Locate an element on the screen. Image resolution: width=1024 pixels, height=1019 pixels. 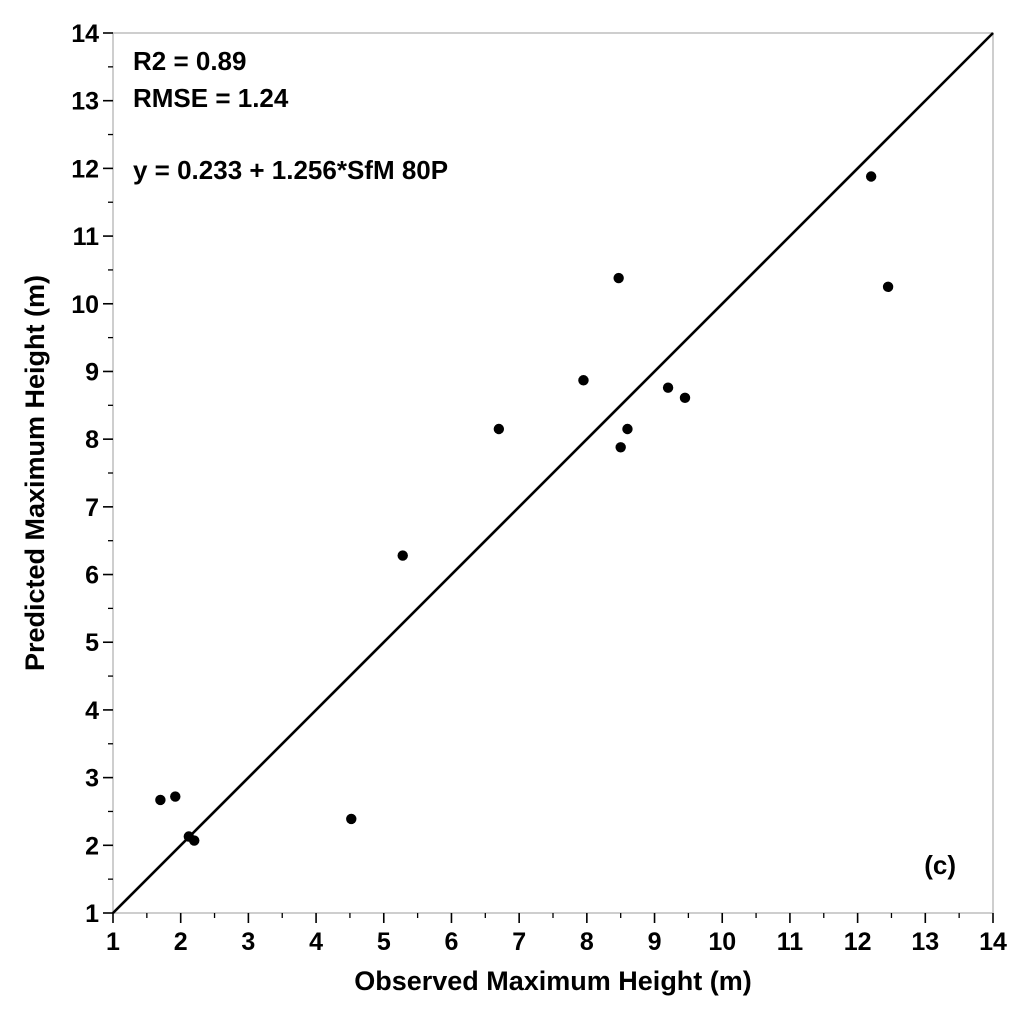
y-tick-label: 13 is located at coordinates (85, 102).